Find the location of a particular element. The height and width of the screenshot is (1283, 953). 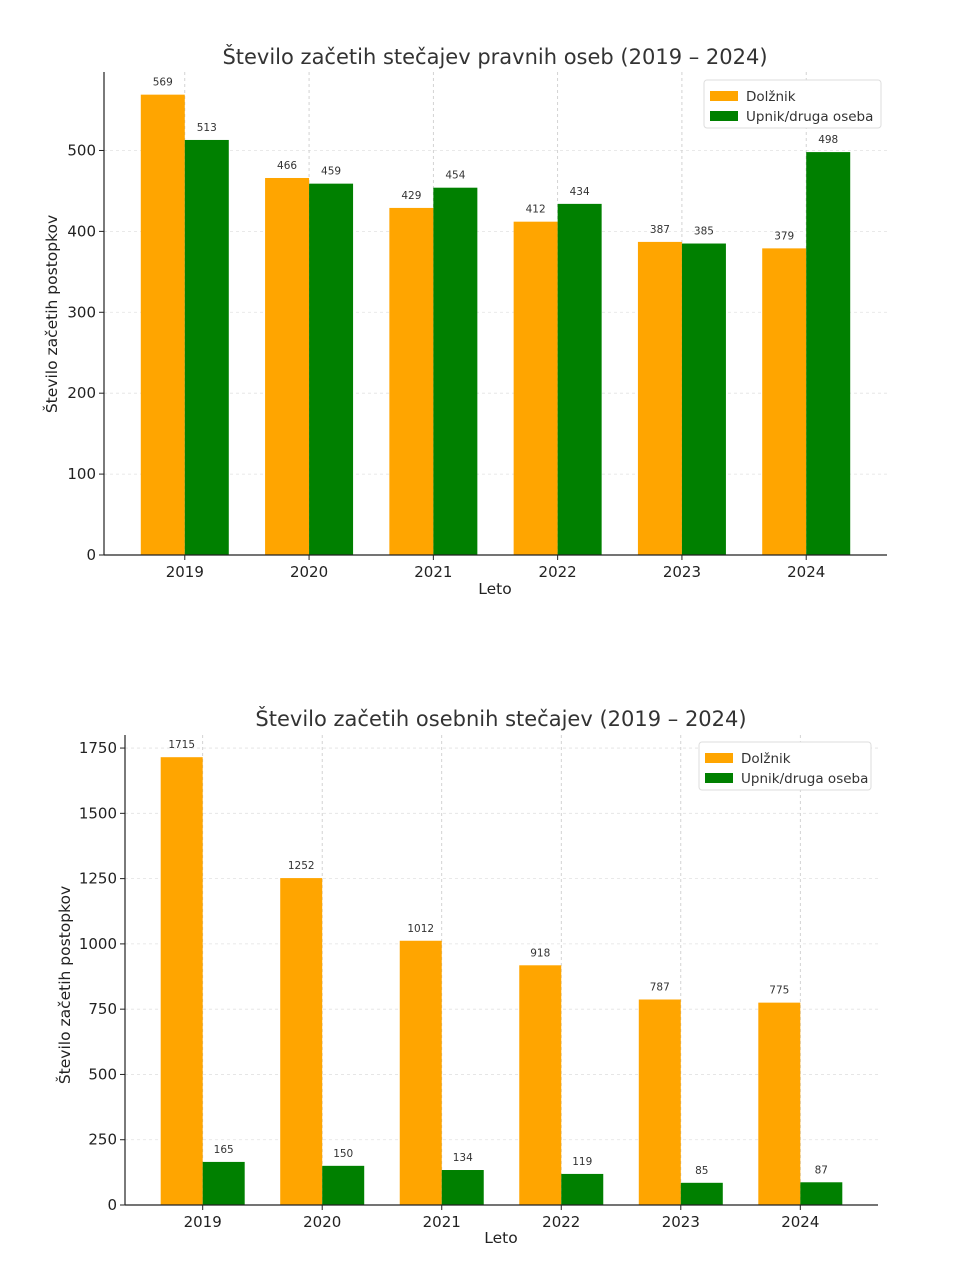

data-label: 513 is located at coordinates (207, 128).